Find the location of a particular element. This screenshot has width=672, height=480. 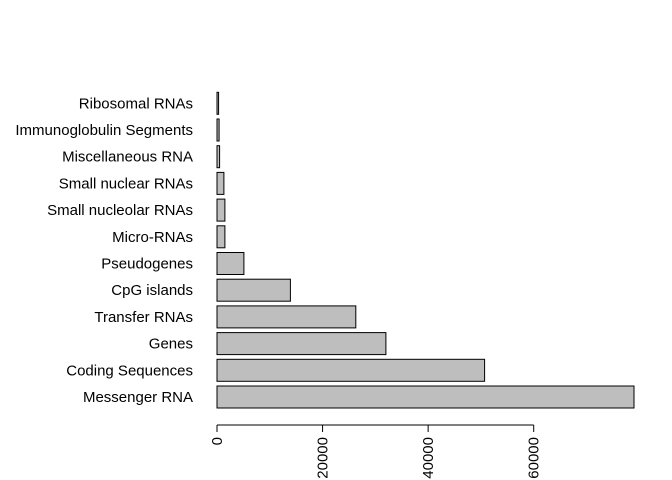

bar-miscellaneous-rna is located at coordinates (218, 157).